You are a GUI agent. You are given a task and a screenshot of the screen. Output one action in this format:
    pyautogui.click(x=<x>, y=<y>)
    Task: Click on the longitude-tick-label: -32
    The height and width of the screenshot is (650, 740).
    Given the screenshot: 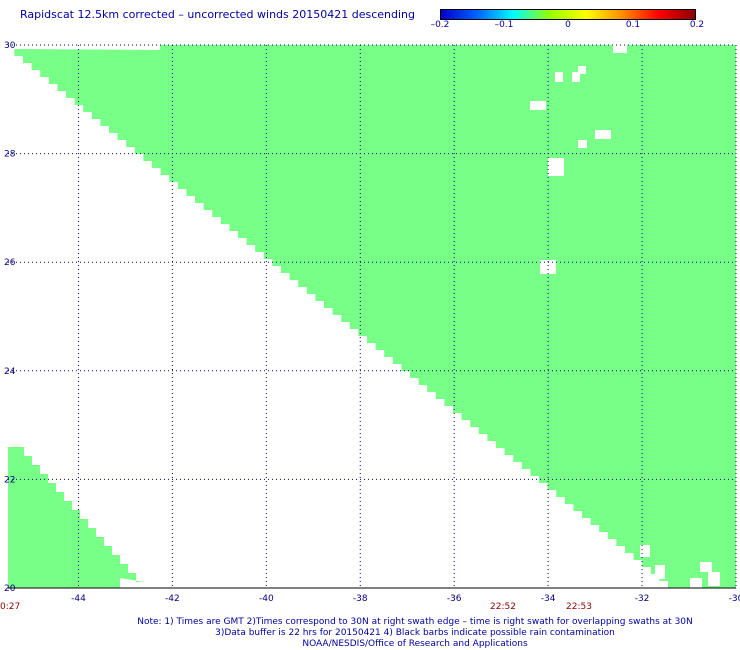 What is the action you would take?
    pyautogui.click(x=642, y=599)
    